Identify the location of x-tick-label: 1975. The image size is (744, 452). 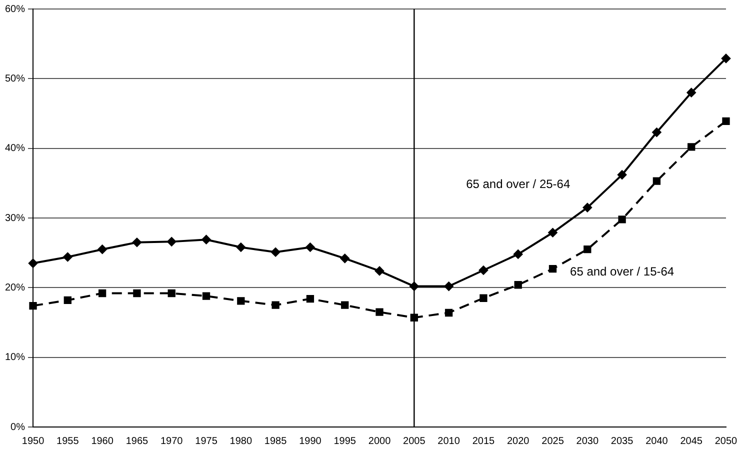
(206, 441).